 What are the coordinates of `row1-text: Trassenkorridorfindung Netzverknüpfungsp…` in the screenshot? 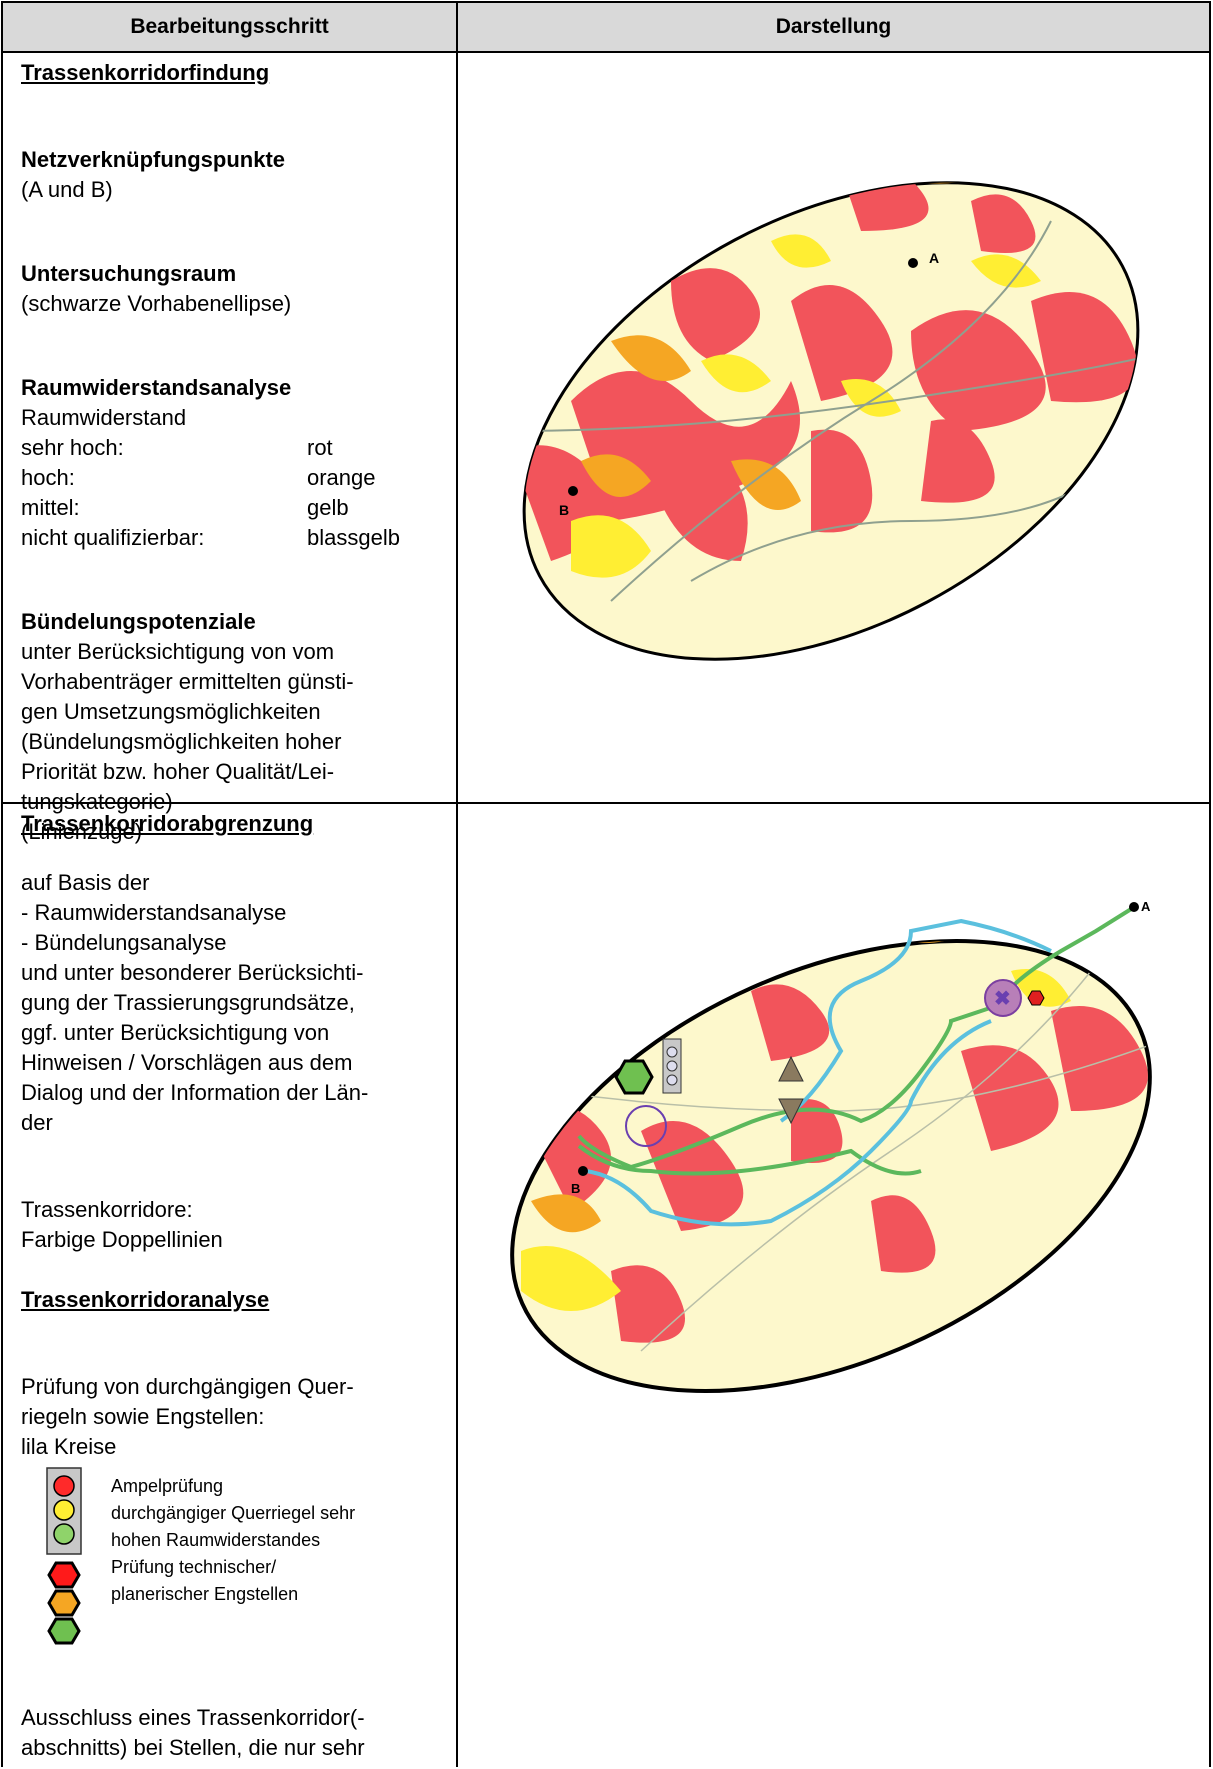 It's located at (210, 452).